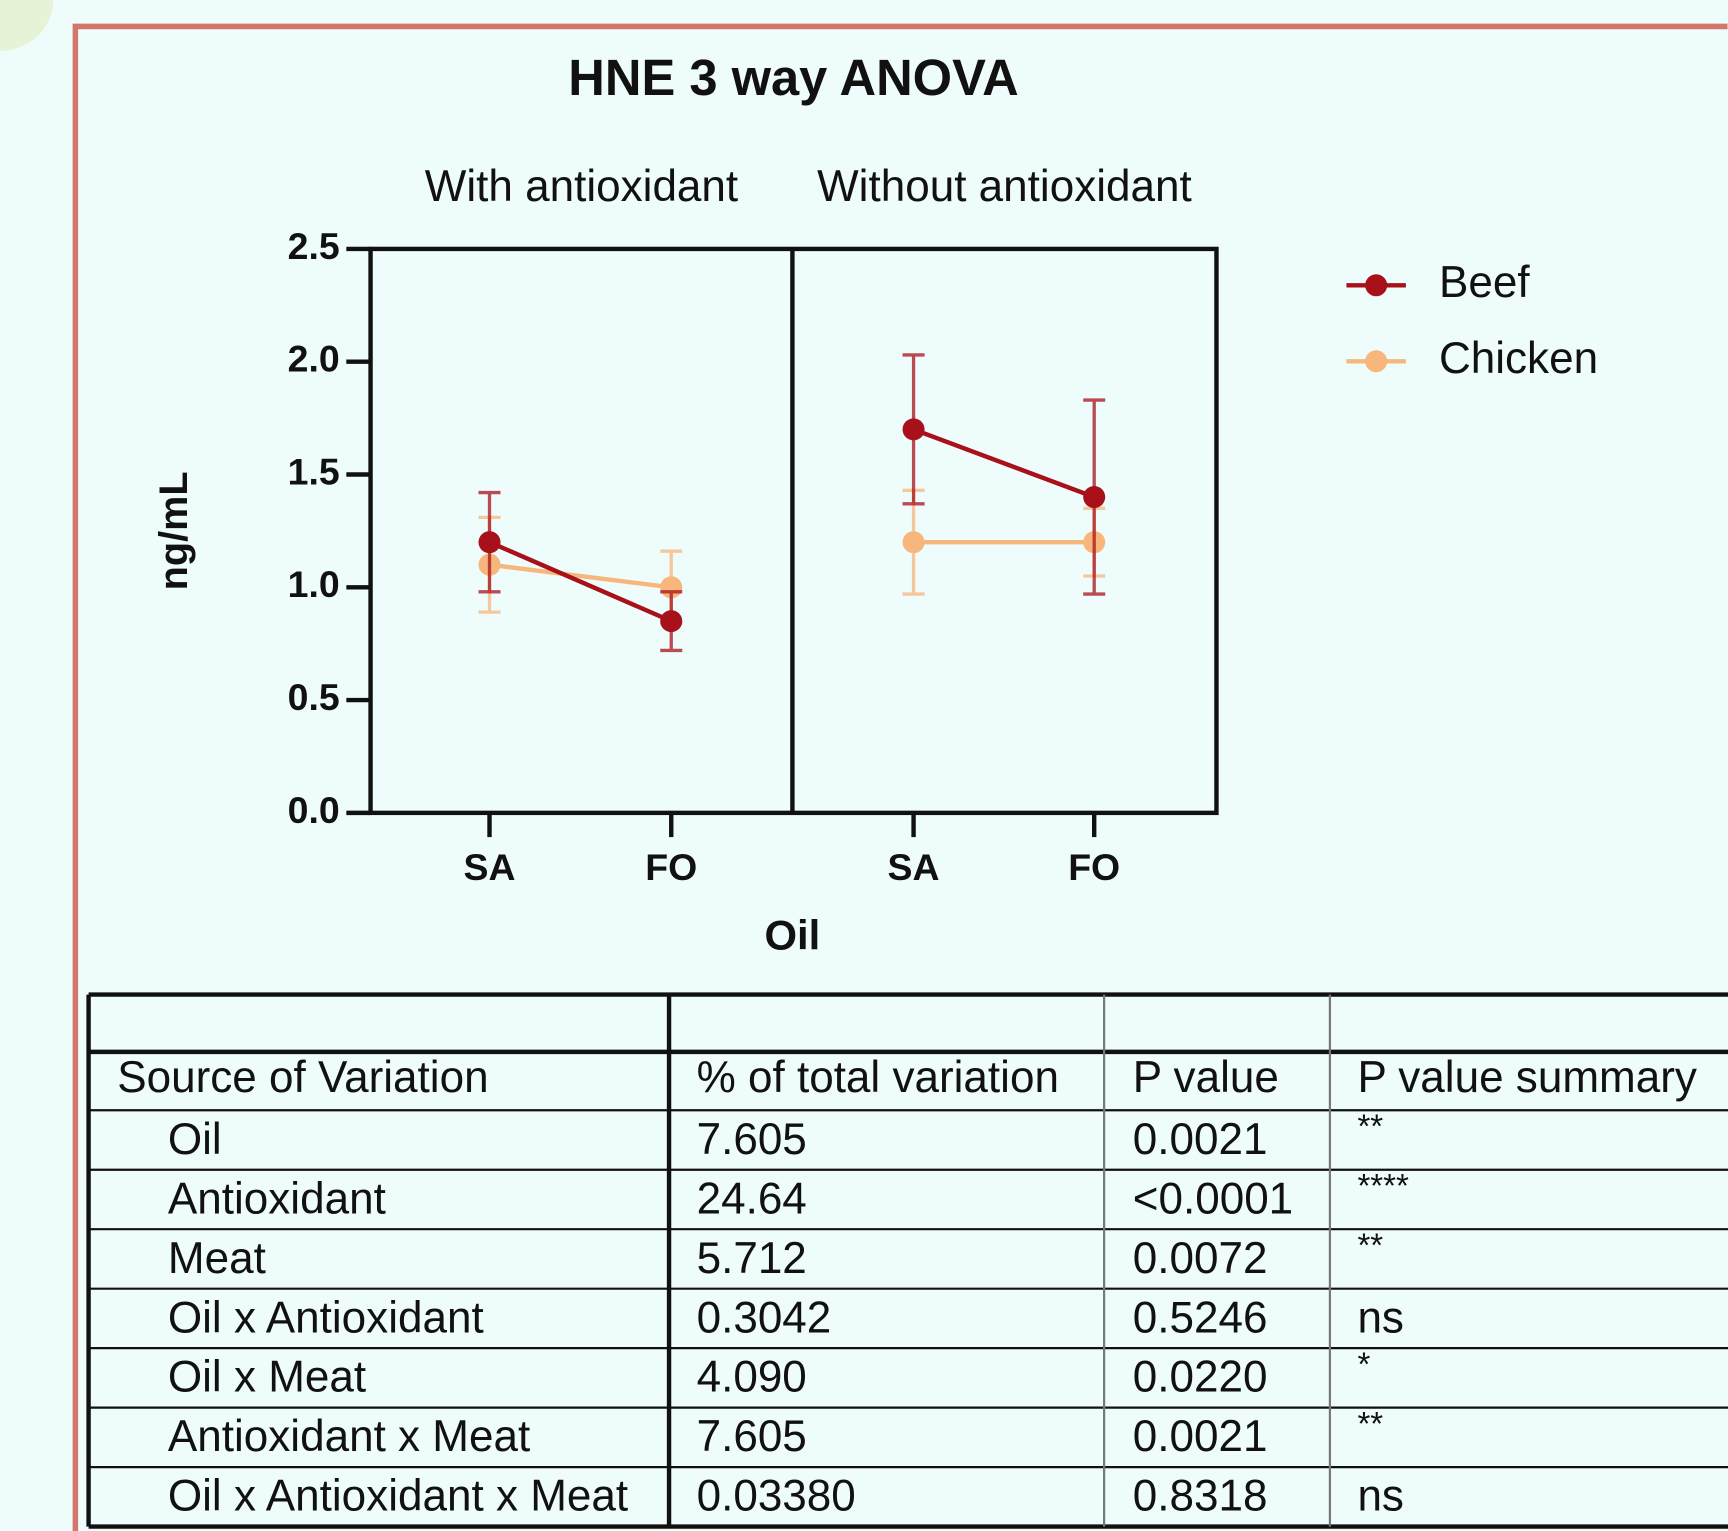  What do you see at coordinates (277, 1198) in the screenshot?
I see `table-cell: Antioxidant` at bounding box center [277, 1198].